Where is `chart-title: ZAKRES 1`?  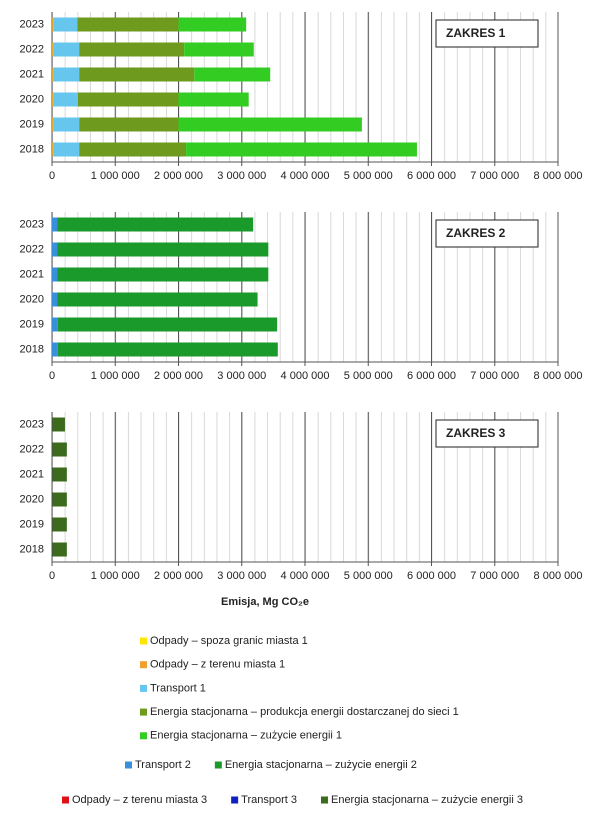
chart-title: ZAKRES 1 is located at coordinates (476, 33).